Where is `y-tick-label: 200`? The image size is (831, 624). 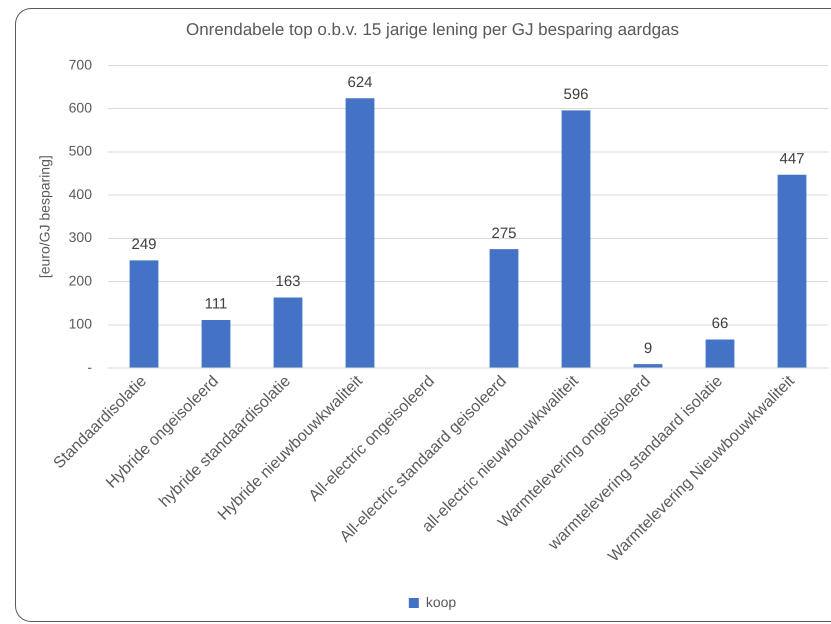 y-tick-label: 200 is located at coordinates (80, 280).